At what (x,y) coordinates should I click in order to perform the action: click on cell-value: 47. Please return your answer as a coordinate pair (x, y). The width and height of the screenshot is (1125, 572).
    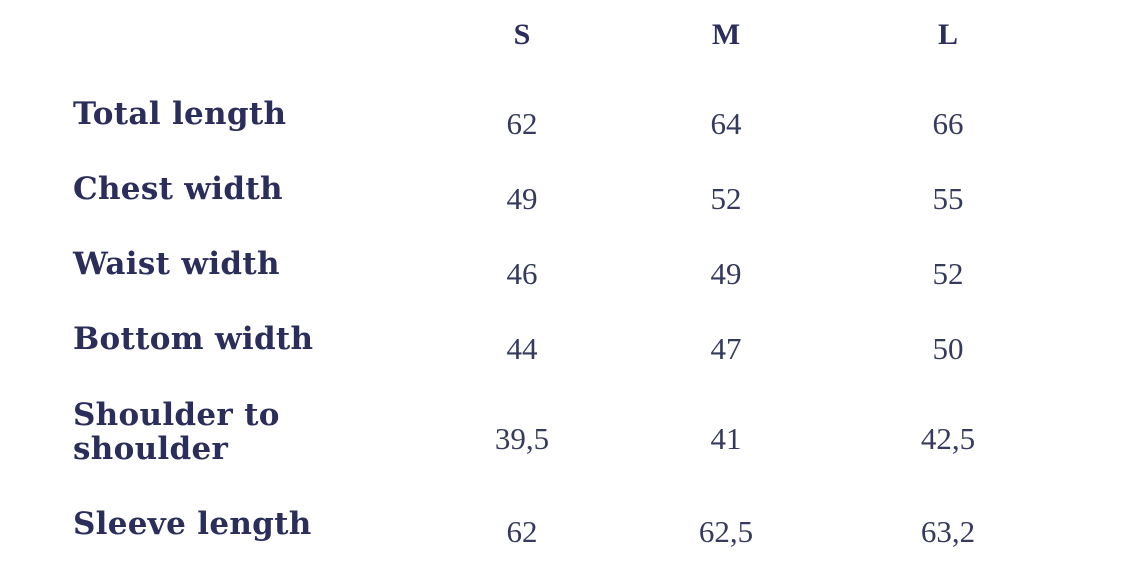
    Looking at the image, I should click on (726, 348).